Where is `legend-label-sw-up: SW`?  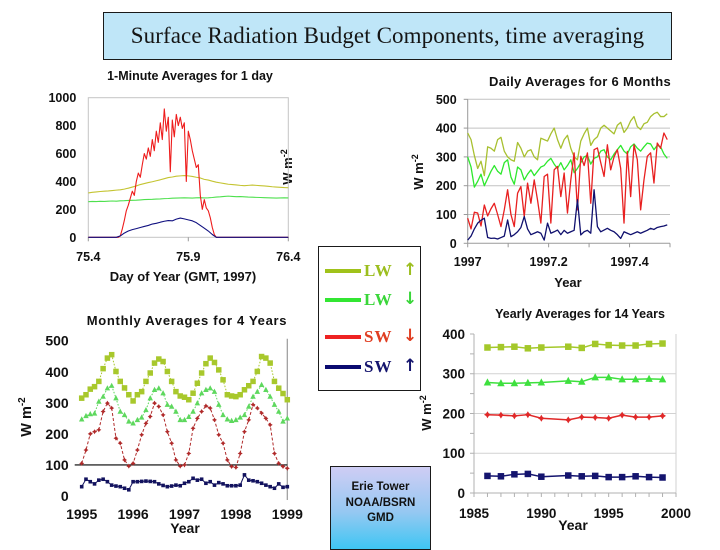
legend-label-sw-up: SW is located at coordinates (378, 366).